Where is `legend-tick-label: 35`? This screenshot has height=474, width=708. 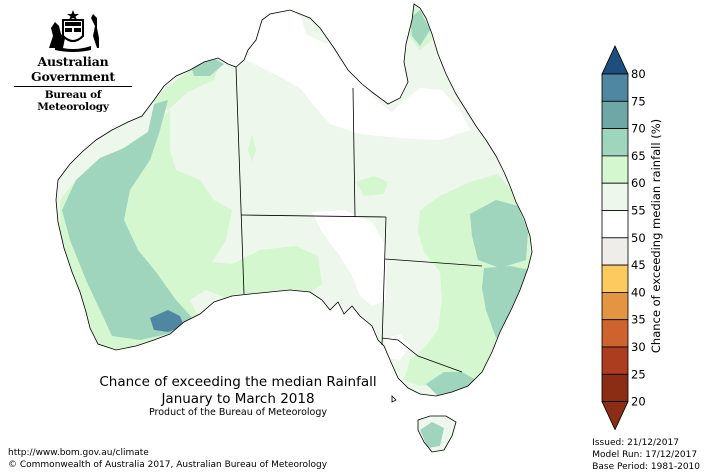 legend-tick-label: 35 is located at coordinates (638, 320).